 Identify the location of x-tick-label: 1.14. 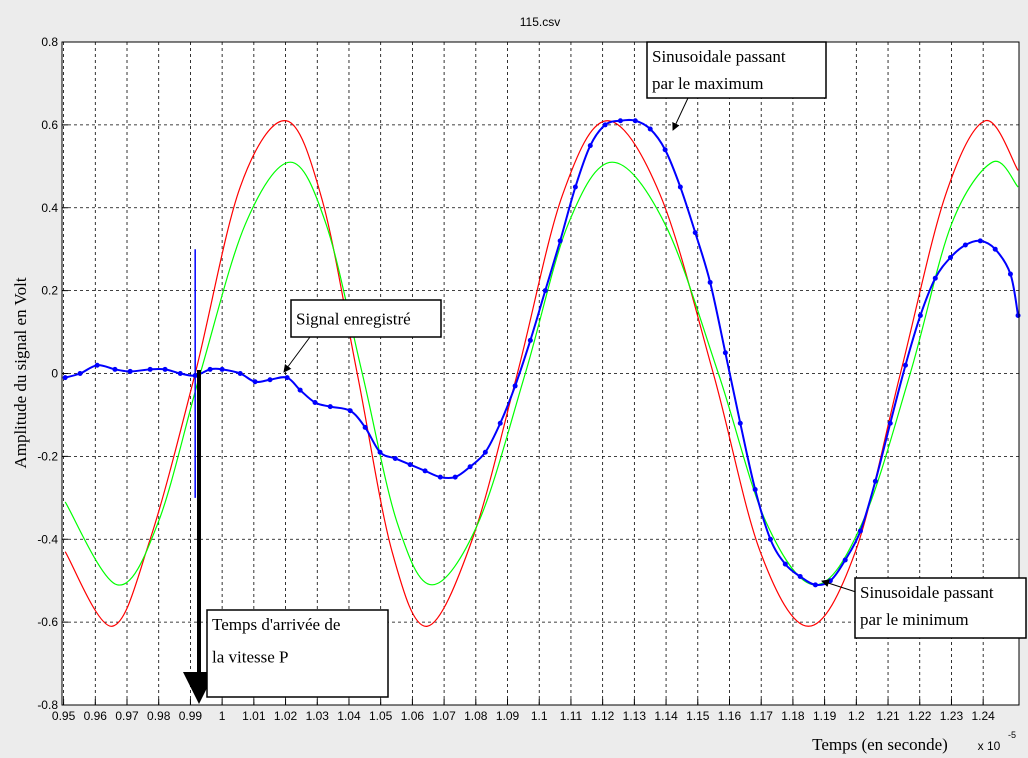
(666, 716).